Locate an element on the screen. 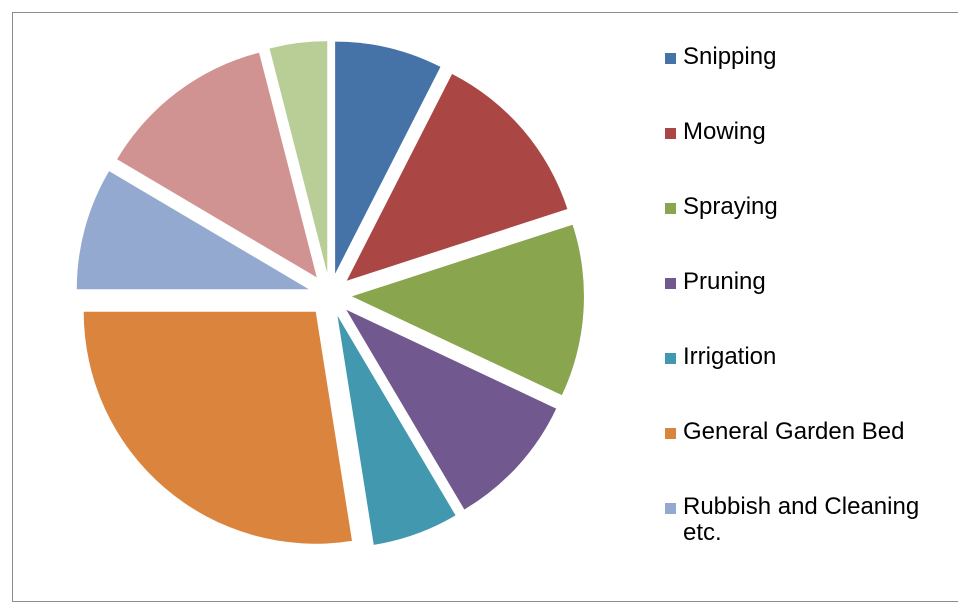 Image resolution: width=958 pixels, height=602 pixels. legend-label: Mowing is located at coordinates (724, 131).